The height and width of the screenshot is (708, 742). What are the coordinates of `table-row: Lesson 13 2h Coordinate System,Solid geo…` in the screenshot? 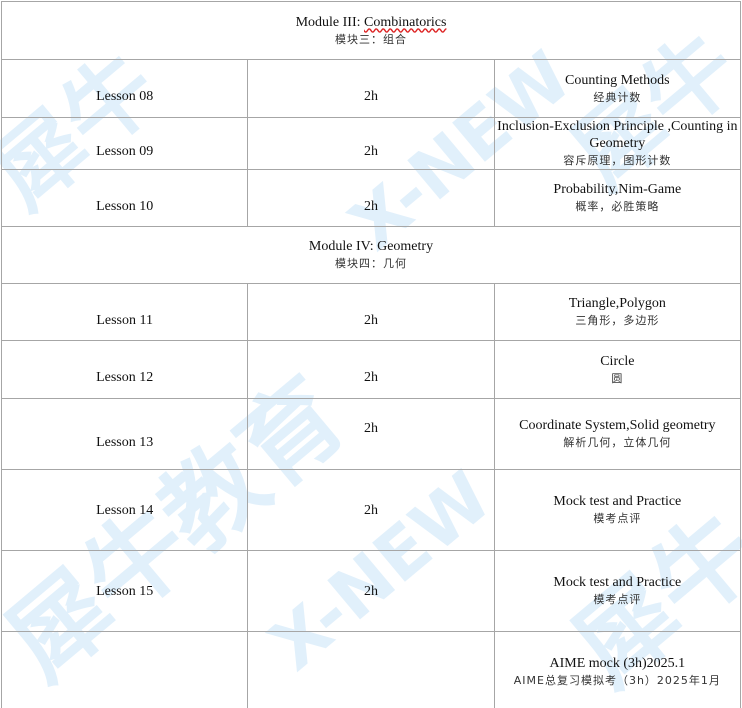 It's located at (371, 434).